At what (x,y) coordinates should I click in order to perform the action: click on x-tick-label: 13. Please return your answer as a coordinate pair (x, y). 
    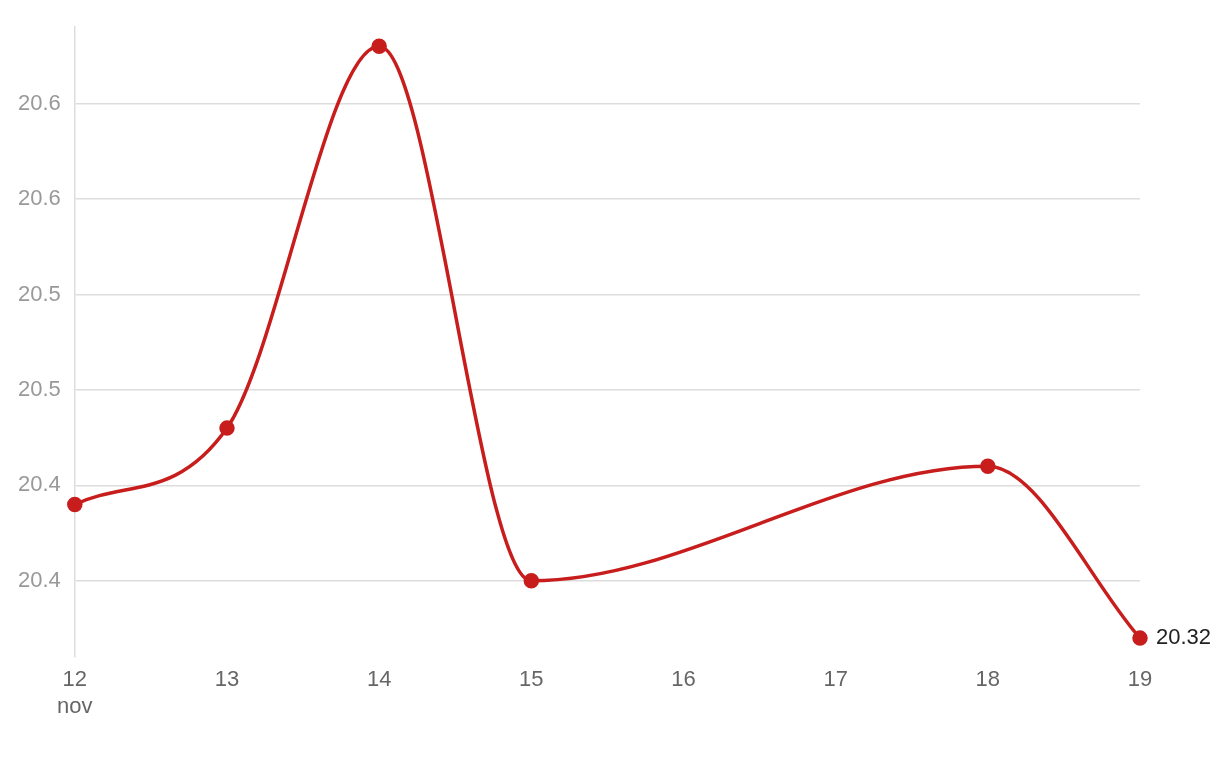
    Looking at the image, I should click on (227, 679).